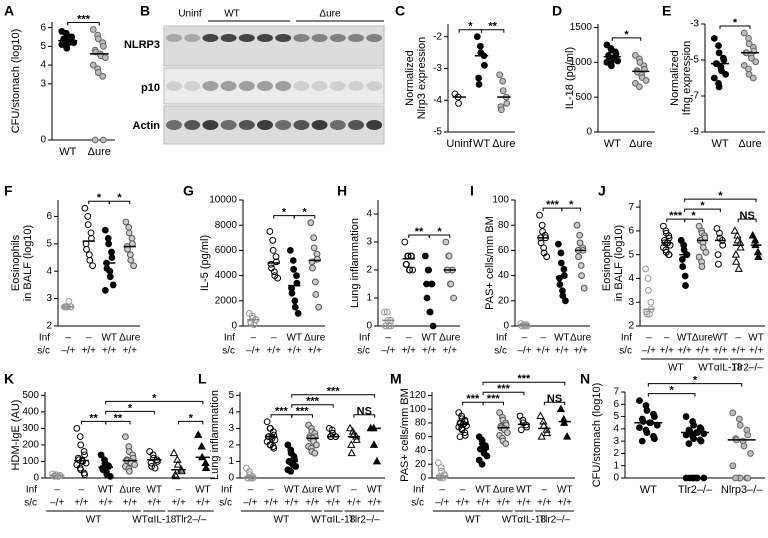 Image resolution: width=768 pixels, height=538 pixels. What do you see at coordinates (225, 503) in the screenshot?
I see `row-label: s/c` at bounding box center [225, 503].